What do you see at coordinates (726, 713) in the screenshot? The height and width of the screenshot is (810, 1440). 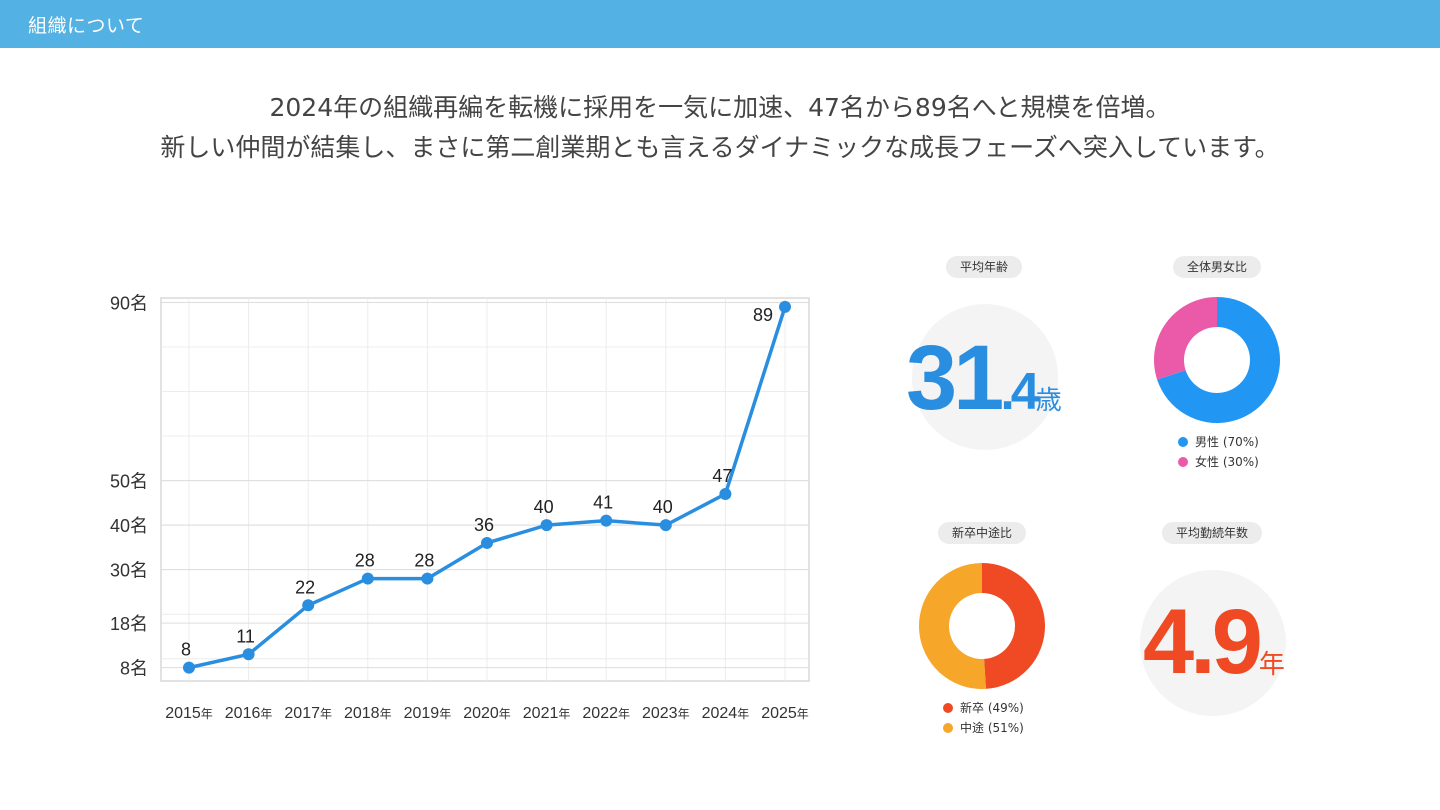 I see `x-tick-label: 2024年` at bounding box center [726, 713].